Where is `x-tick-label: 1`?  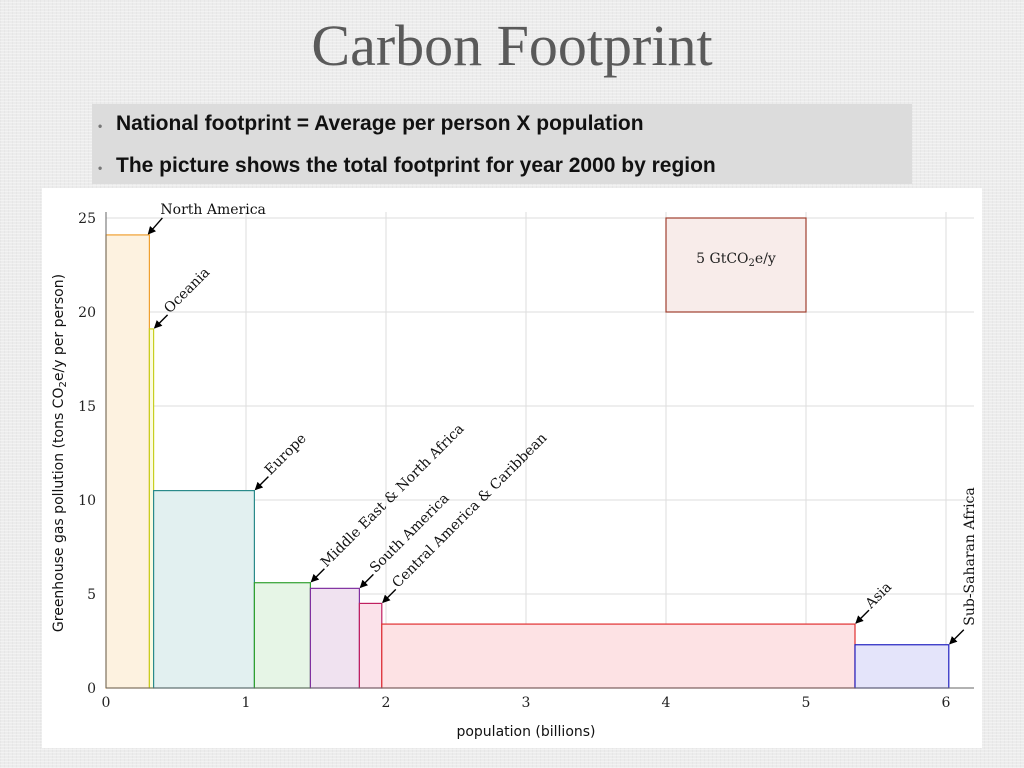
x-tick-label: 1 is located at coordinates (246, 703).